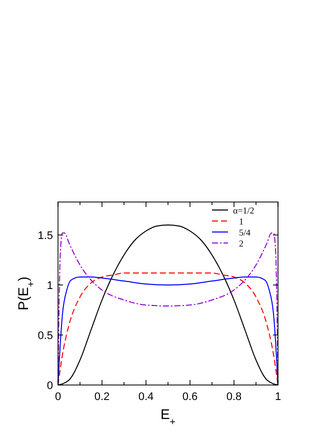  What do you see at coordinates (49, 386) in the screenshot?
I see `y-tick-label: 0` at bounding box center [49, 386].